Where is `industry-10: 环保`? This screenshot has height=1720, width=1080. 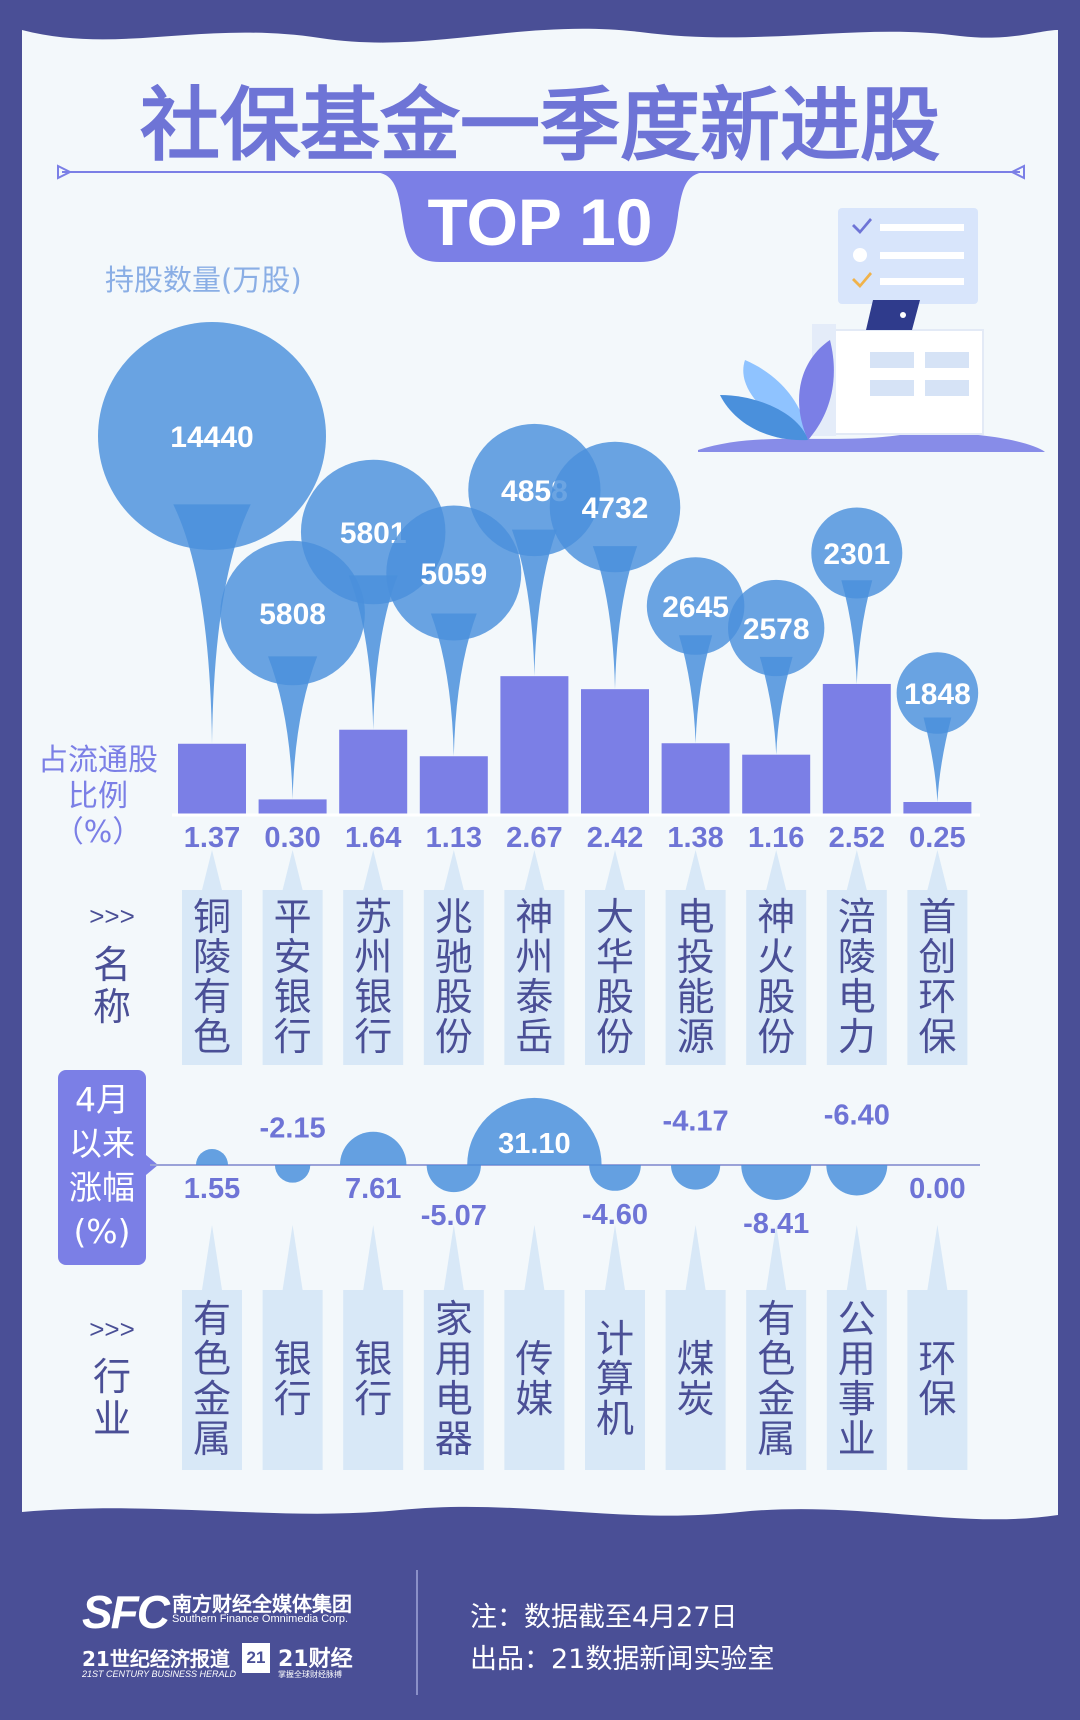 industry-10: 环保 is located at coordinates (937, 1379).